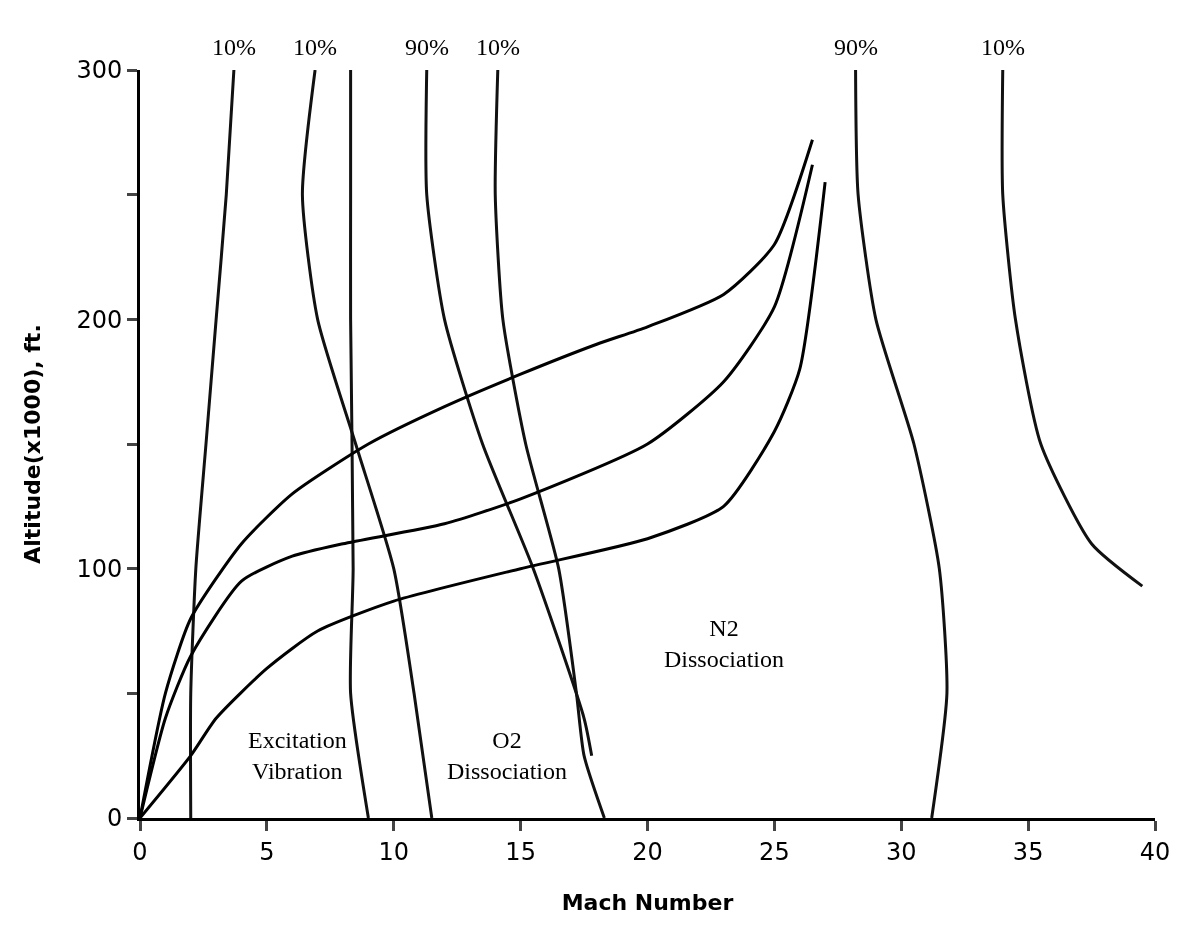  I want to click on x-tick-label: 10, so click(394, 851).